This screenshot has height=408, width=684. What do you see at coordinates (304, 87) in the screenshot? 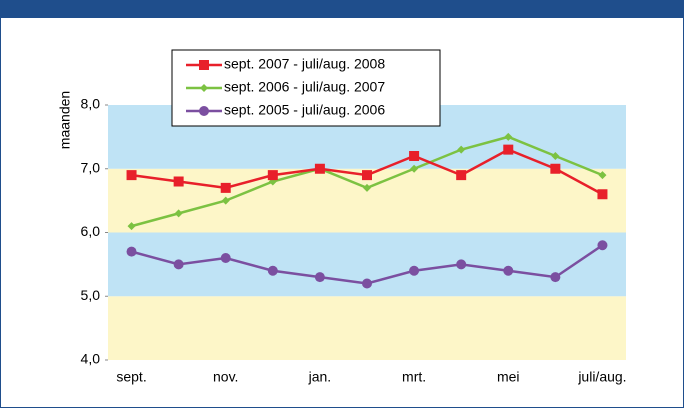
I see `legend-label: sept. 2006 - juli/aug. 2007` at bounding box center [304, 87].